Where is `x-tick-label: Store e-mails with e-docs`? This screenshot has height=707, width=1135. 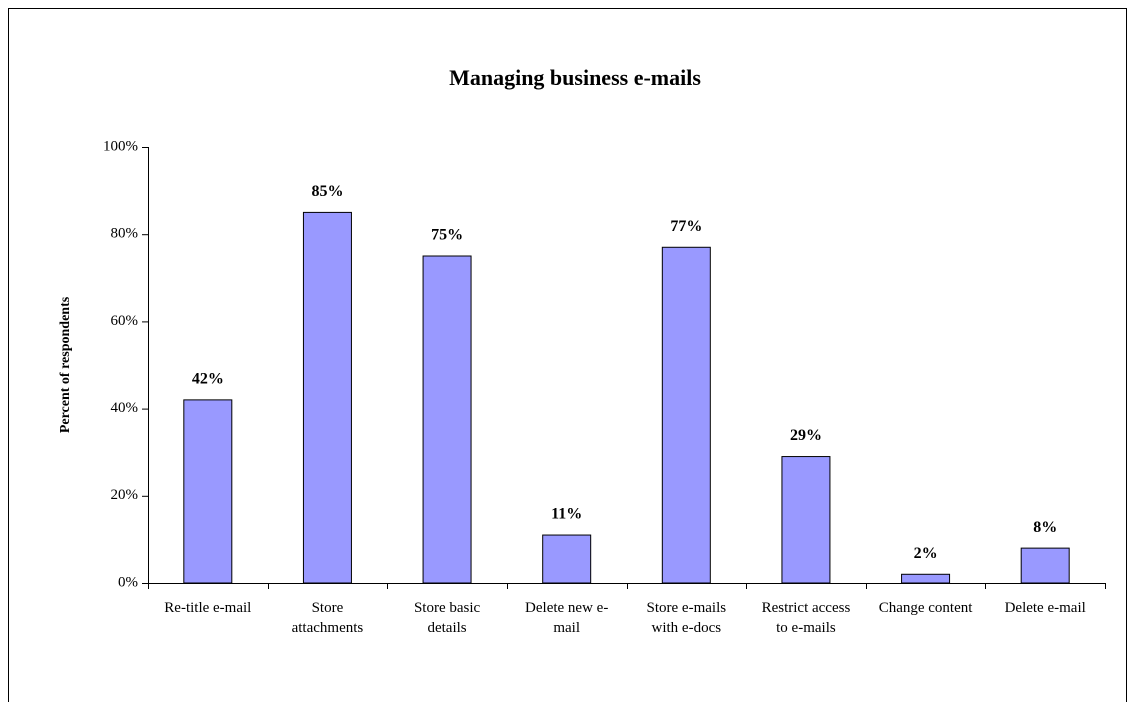
x-tick-label: Store e-mails with e-docs is located at coordinates (687, 618).